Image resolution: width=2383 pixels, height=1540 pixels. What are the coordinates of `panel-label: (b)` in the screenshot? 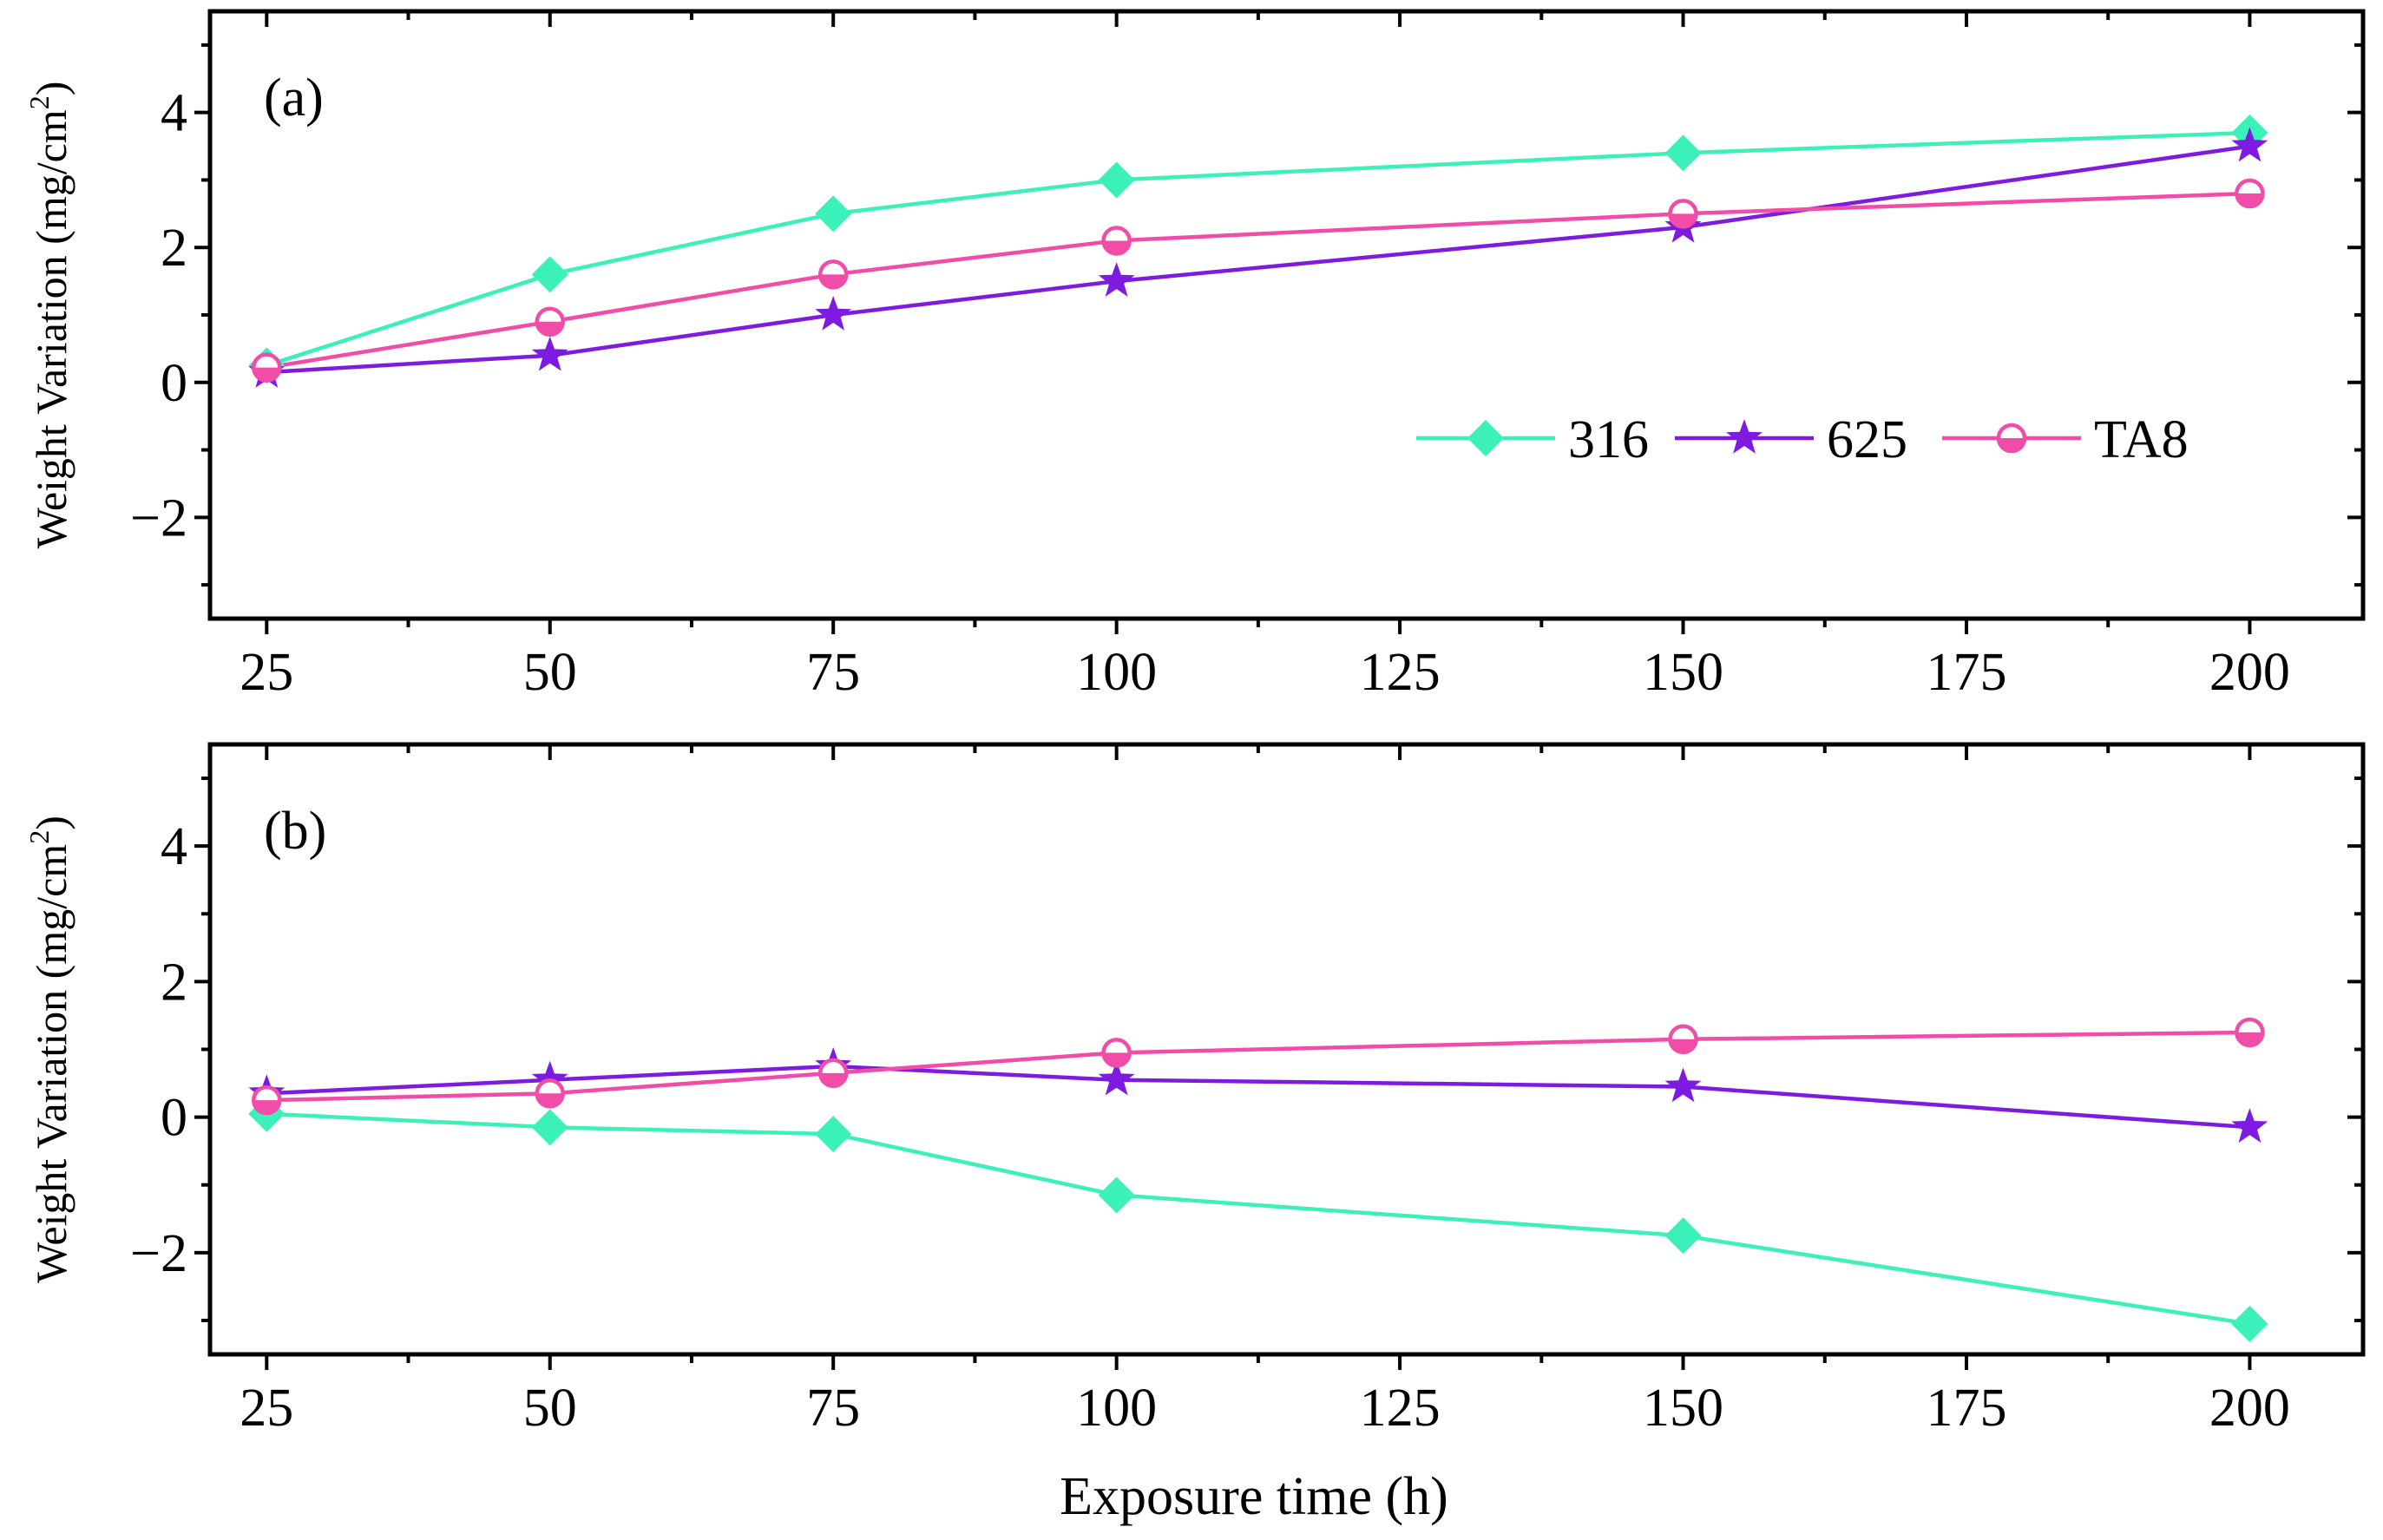 It's located at (295, 831).